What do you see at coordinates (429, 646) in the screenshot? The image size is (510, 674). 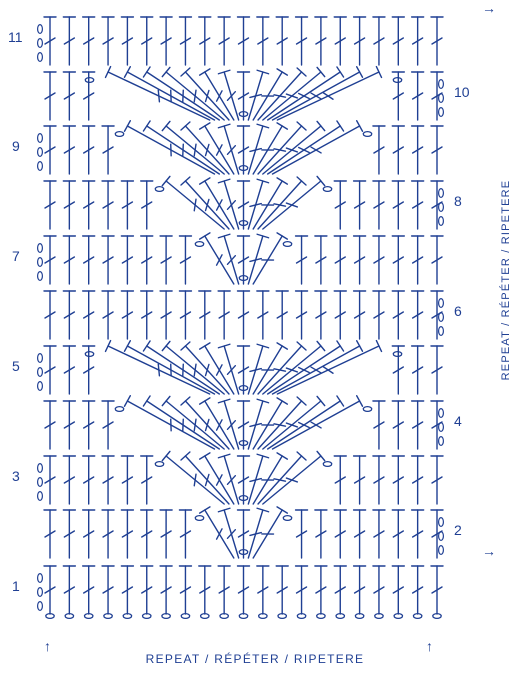 I see `repeat-arrow-bottom-right-icon: ↑` at bounding box center [429, 646].